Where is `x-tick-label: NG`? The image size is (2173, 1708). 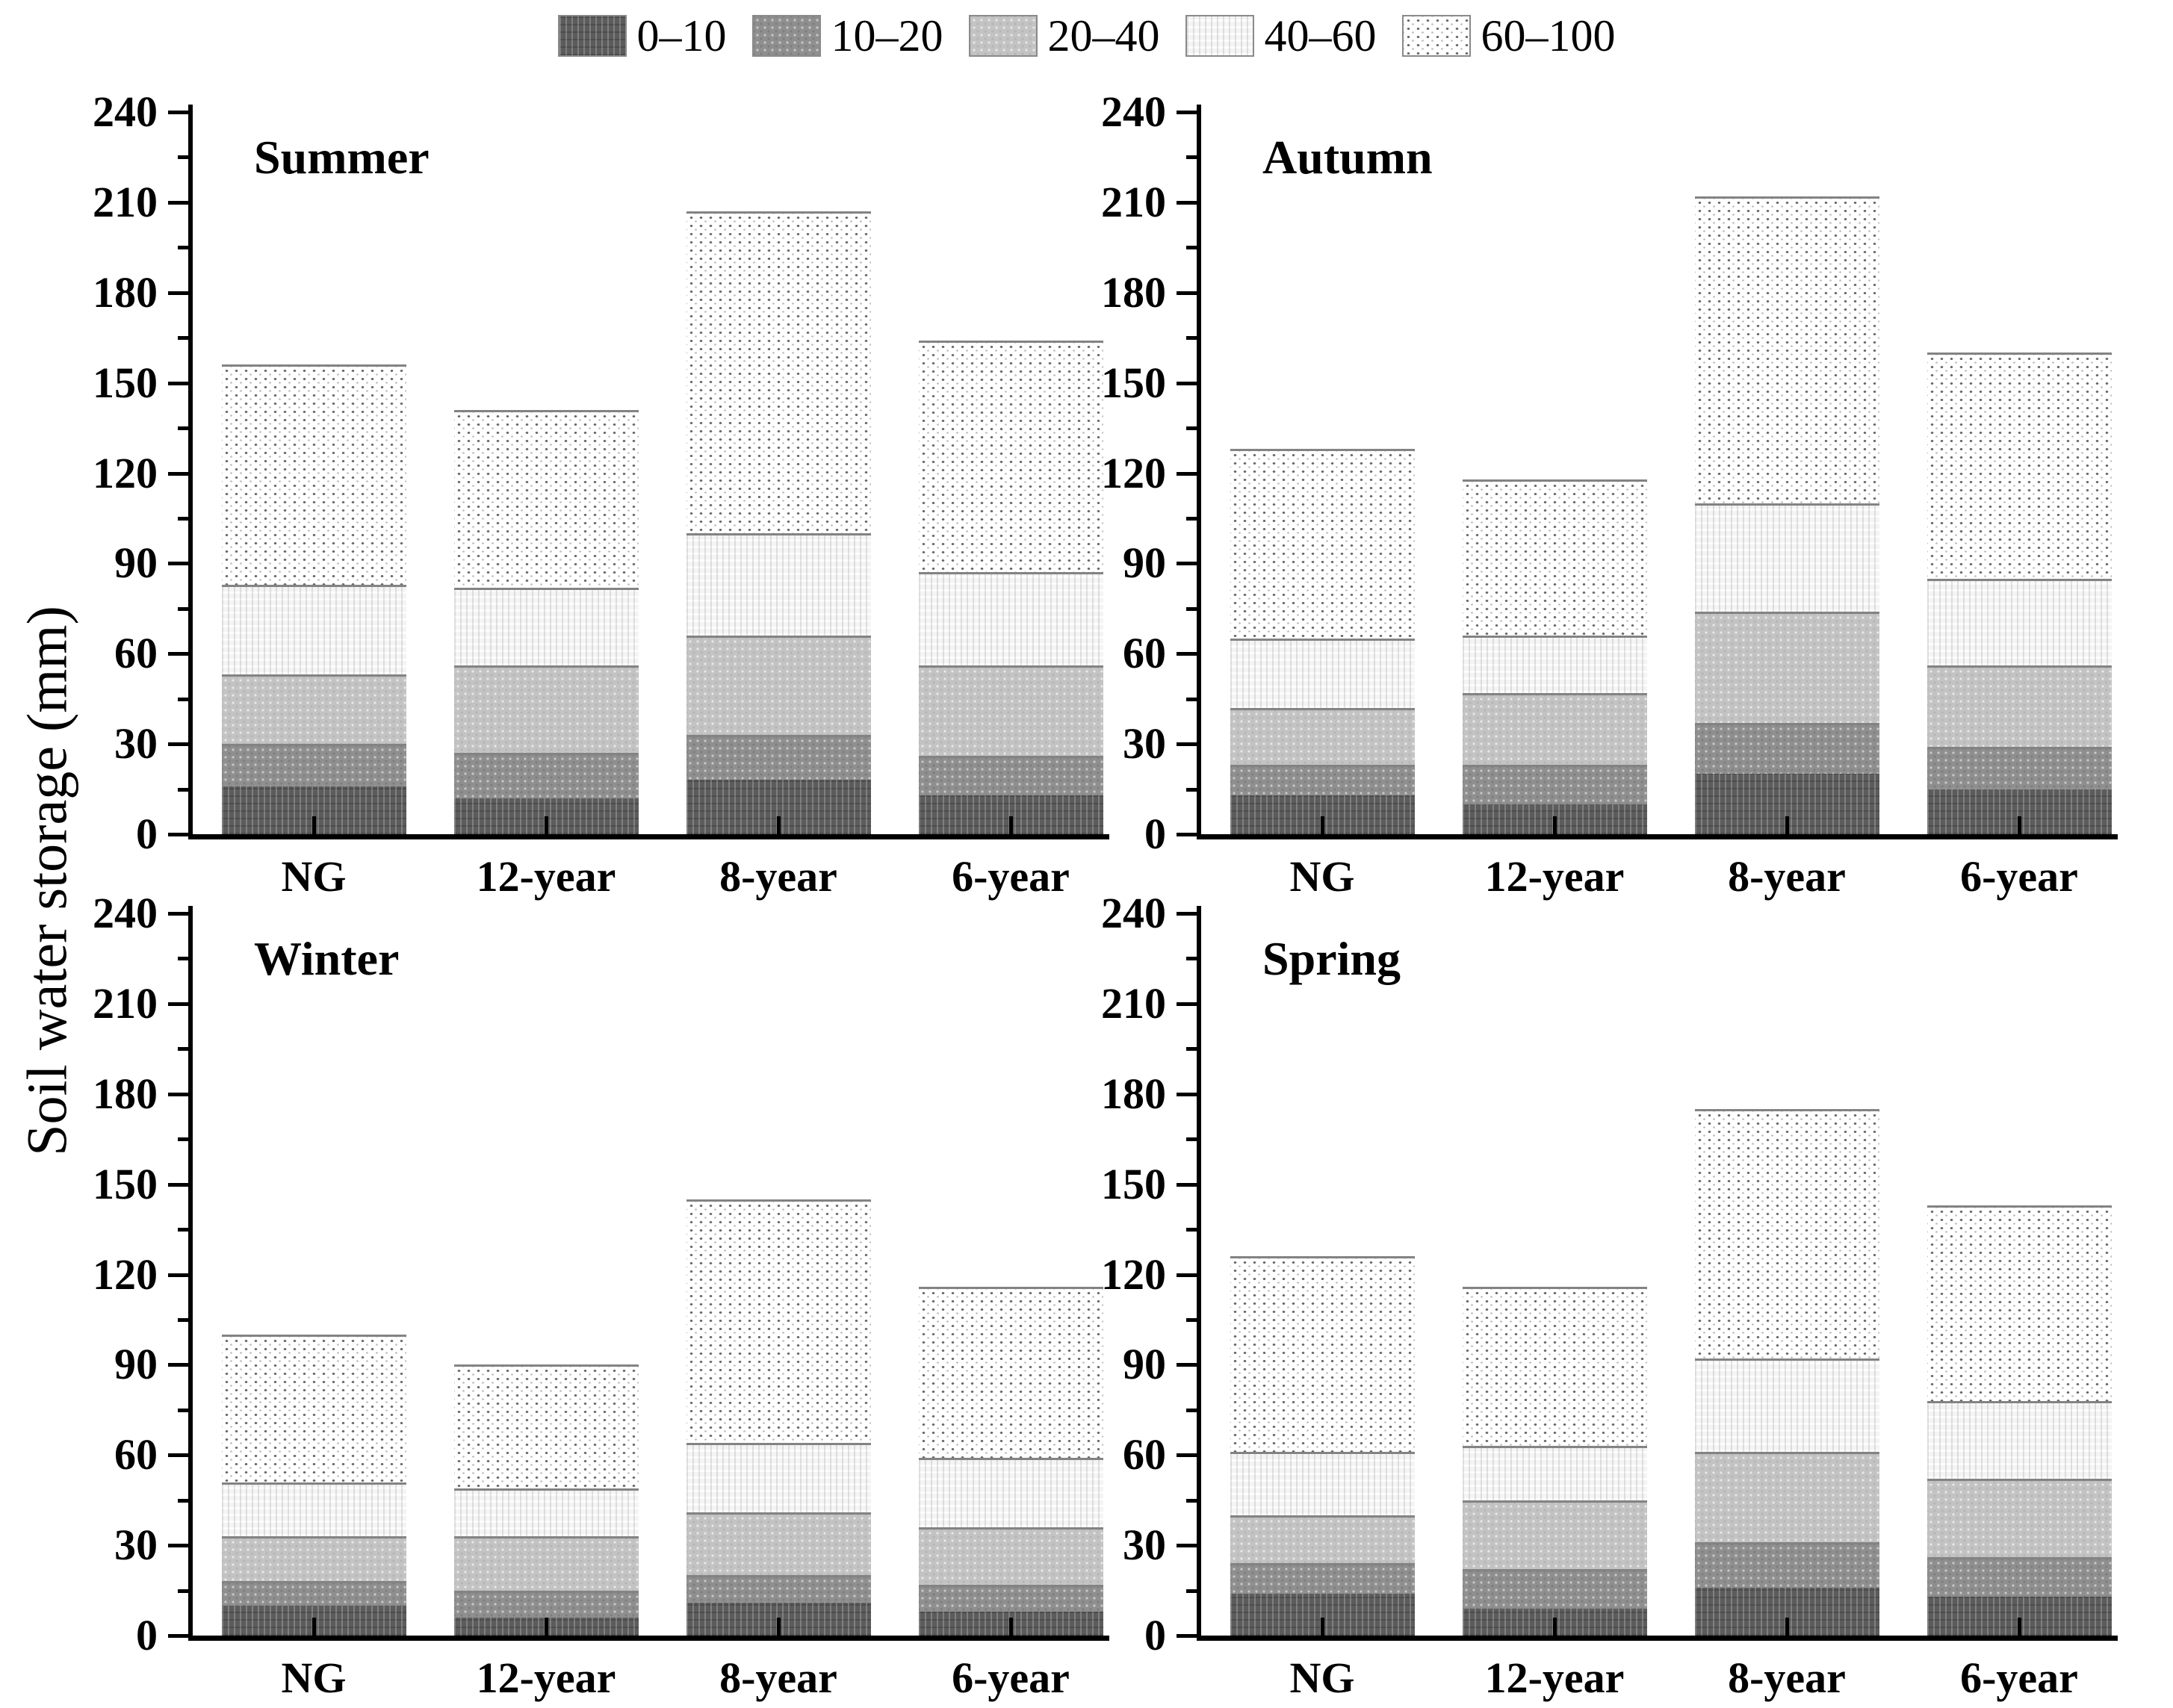 x-tick-label: NG is located at coordinates (314, 1678).